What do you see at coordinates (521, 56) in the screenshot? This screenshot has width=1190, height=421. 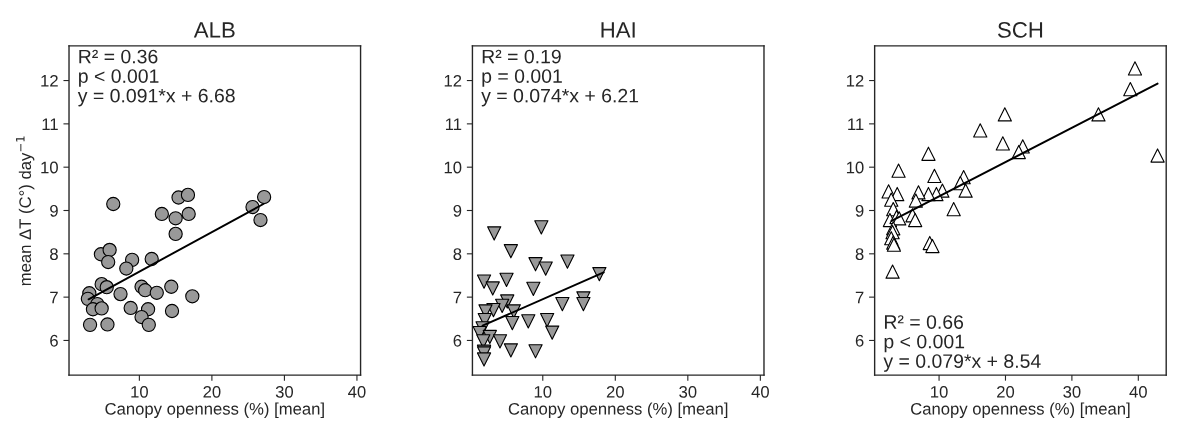 I see `annotation: R² = 0.19` at bounding box center [521, 56].